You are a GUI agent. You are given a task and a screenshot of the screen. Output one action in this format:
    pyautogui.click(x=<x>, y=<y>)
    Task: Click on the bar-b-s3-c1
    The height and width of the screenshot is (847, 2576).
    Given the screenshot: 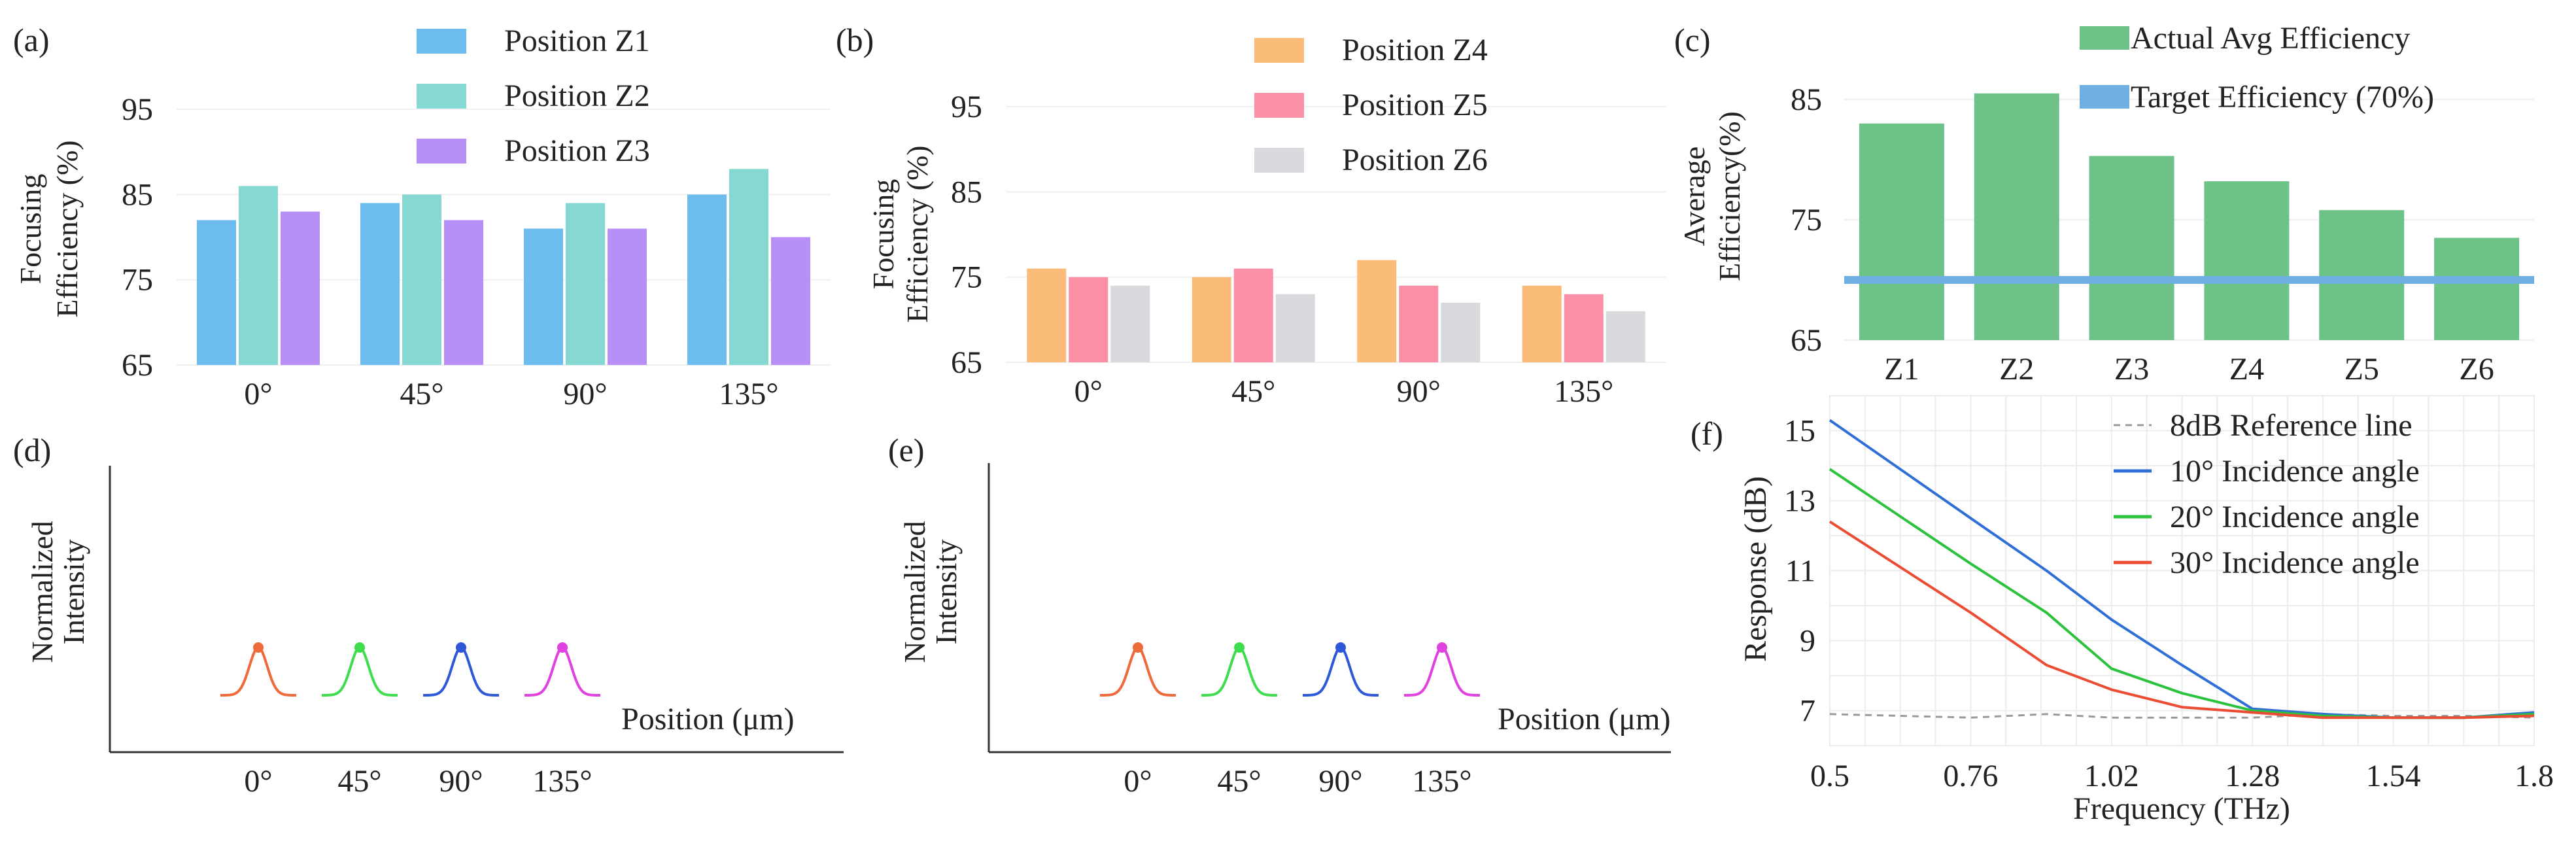 What is the action you would take?
    pyautogui.click(x=1295, y=328)
    